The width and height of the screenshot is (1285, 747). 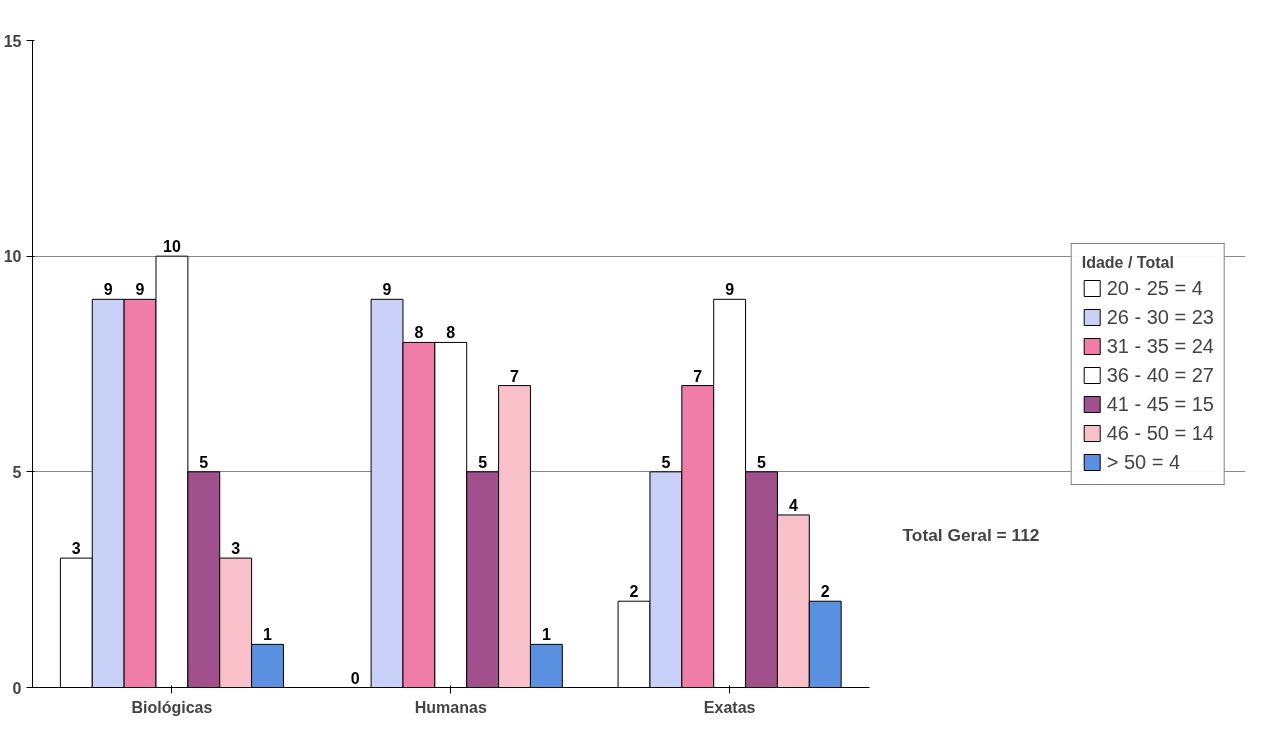 What do you see at coordinates (12, 41) in the screenshot?
I see `y-tick-label: 15` at bounding box center [12, 41].